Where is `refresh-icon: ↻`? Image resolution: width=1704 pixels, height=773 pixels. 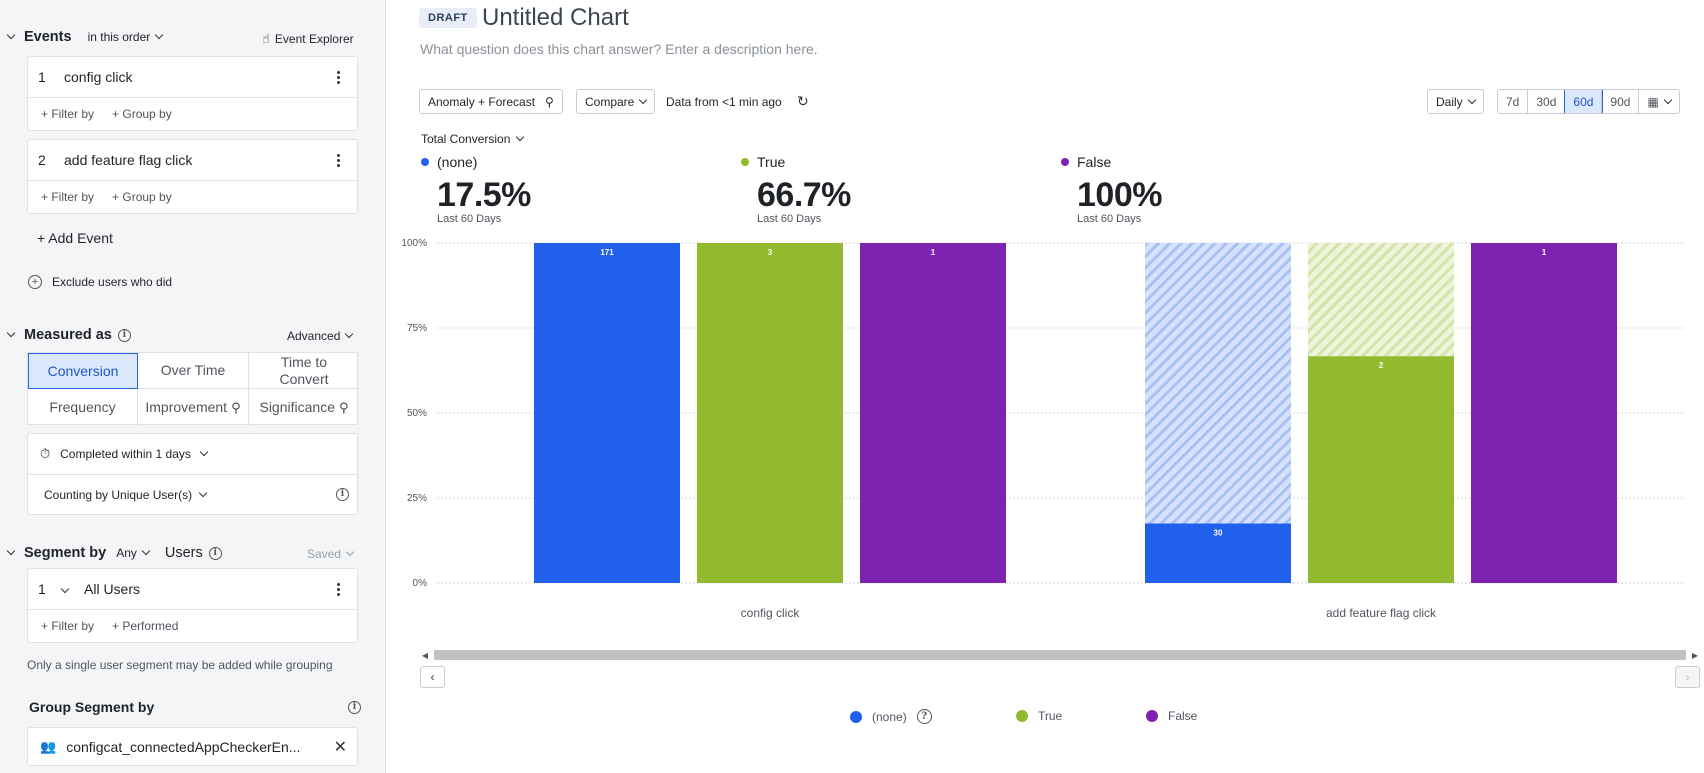
refresh-icon: ↻ is located at coordinates (803, 101).